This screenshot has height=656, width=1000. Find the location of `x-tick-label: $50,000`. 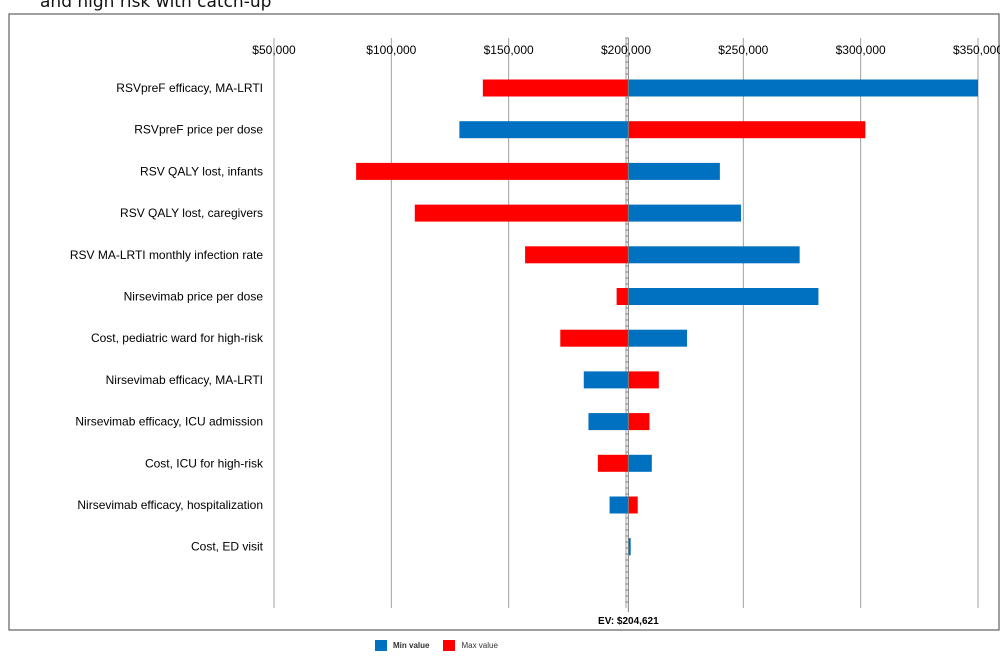

x-tick-label: $50,000 is located at coordinates (274, 50).